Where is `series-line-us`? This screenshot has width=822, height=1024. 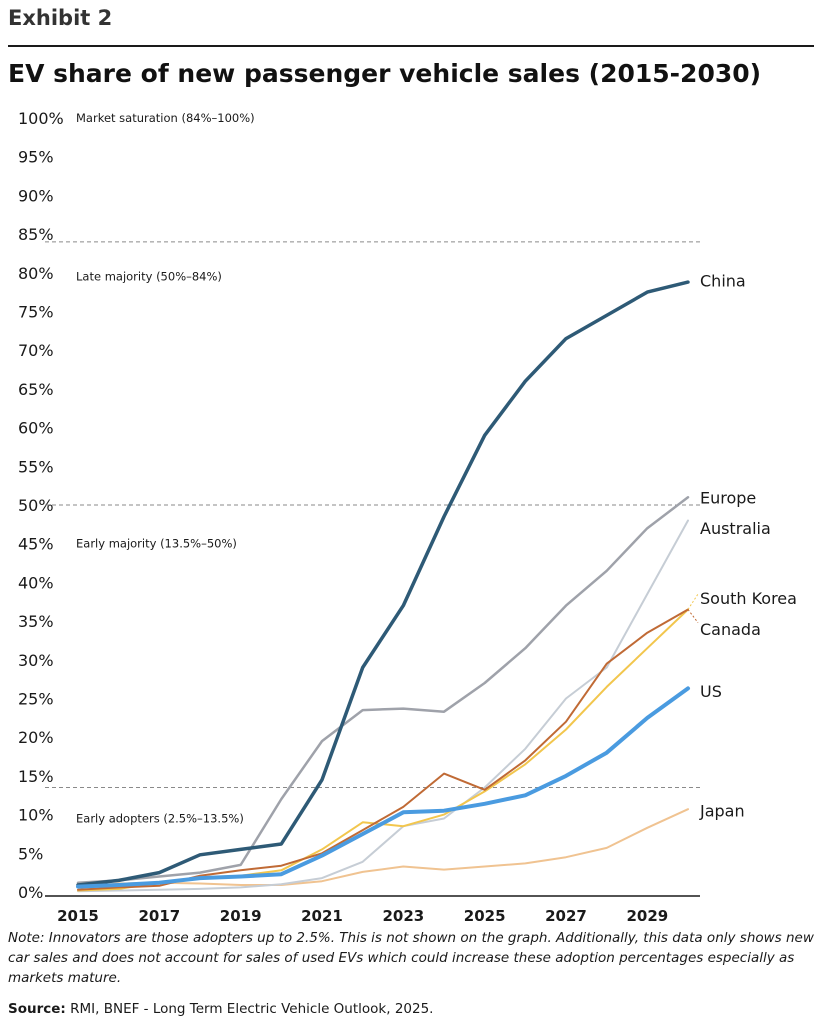
series-line-us is located at coordinates (383, 787).